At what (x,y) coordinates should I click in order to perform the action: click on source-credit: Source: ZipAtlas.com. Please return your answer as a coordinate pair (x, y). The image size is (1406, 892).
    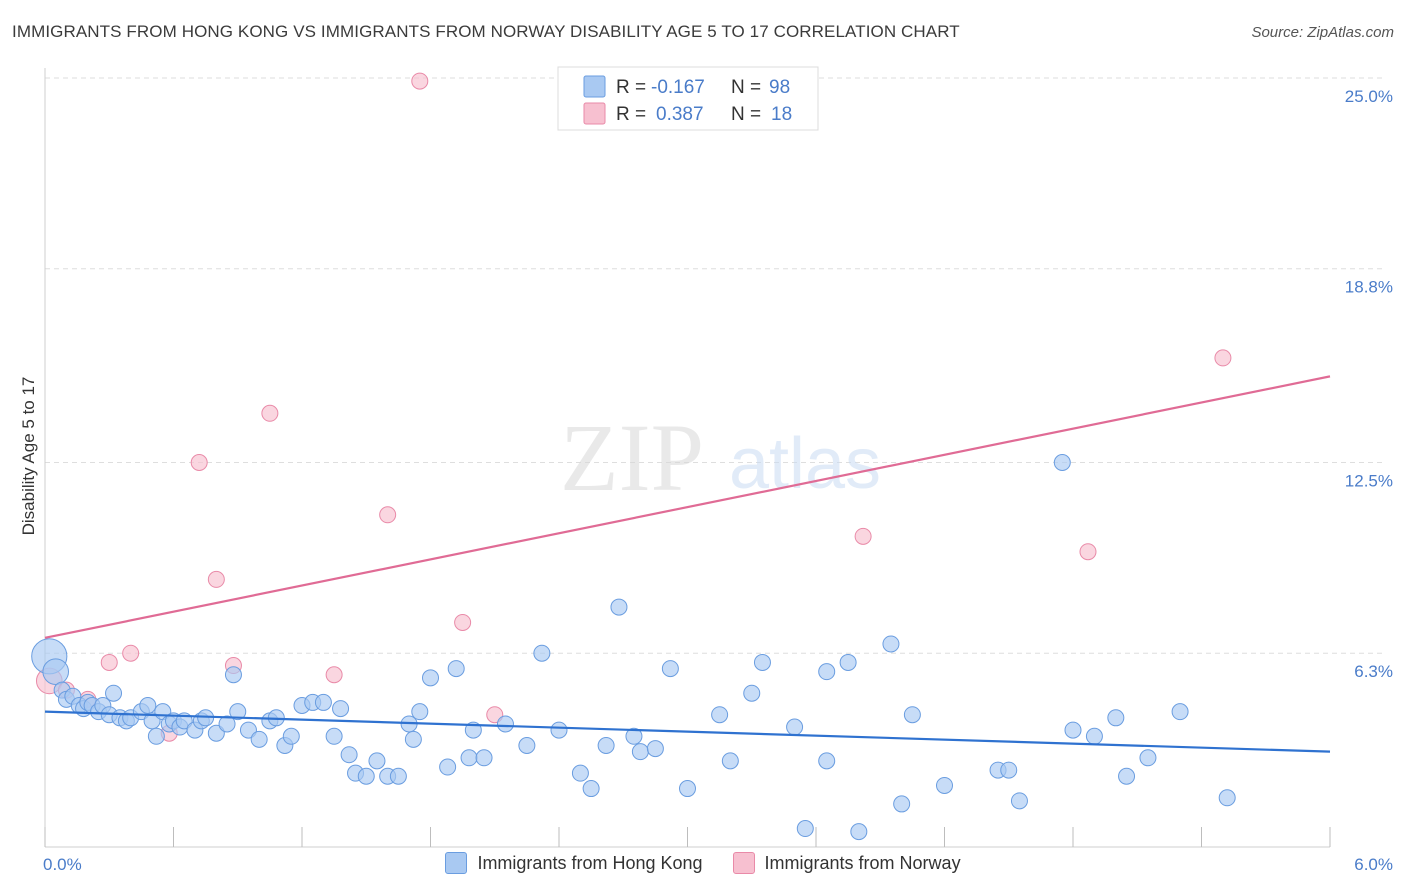
    Looking at the image, I should click on (1322, 32).